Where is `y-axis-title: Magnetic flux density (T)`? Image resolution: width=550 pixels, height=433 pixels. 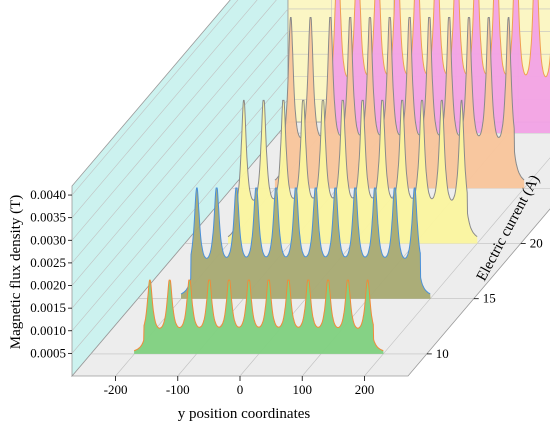 y-axis-title: Magnetic flux density (T) is located at coordinates (16, 272).